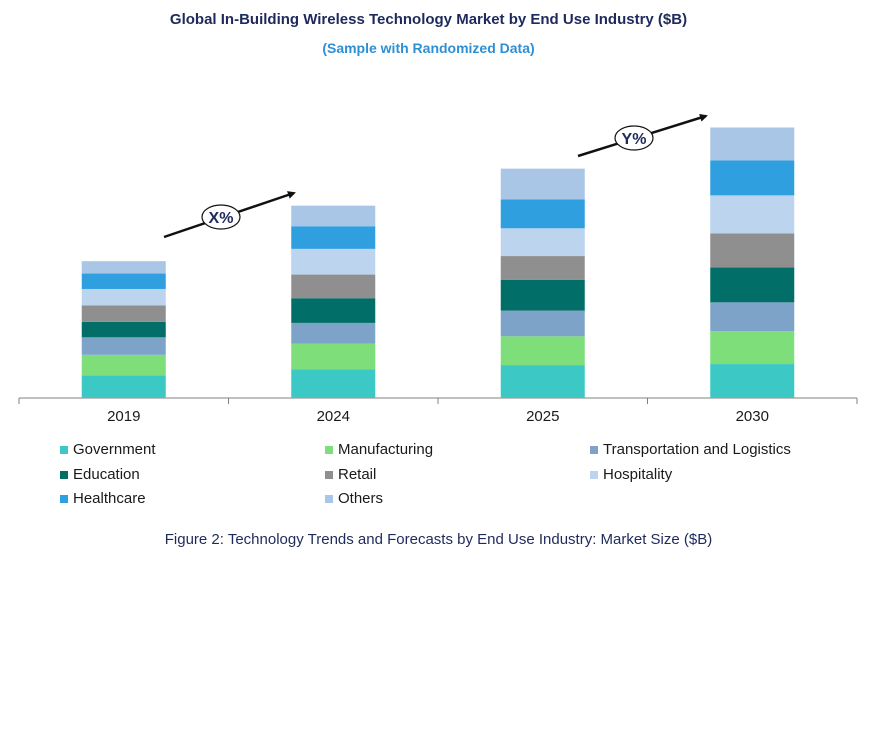 Image resolution: width=877 pixels, height=729 pixels. What do you see at coordinates (333, 333) in the screenshot?
I see `bar-transportation-and-logistics-2024` at bounding box center [333, 333].